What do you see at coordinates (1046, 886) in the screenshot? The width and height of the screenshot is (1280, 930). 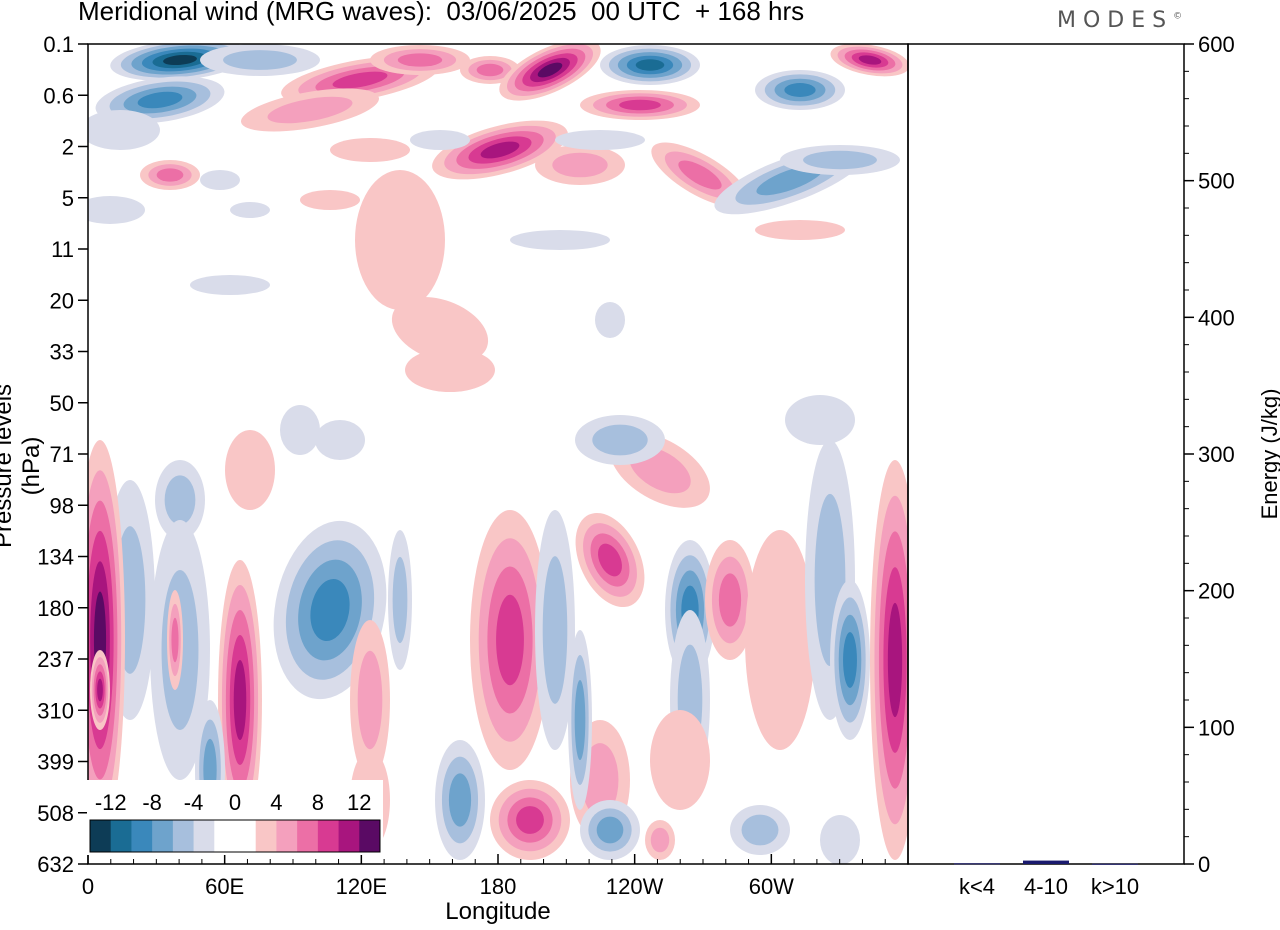 I see `energy-category-label: 4-10` at bounding box center [1046, 886].